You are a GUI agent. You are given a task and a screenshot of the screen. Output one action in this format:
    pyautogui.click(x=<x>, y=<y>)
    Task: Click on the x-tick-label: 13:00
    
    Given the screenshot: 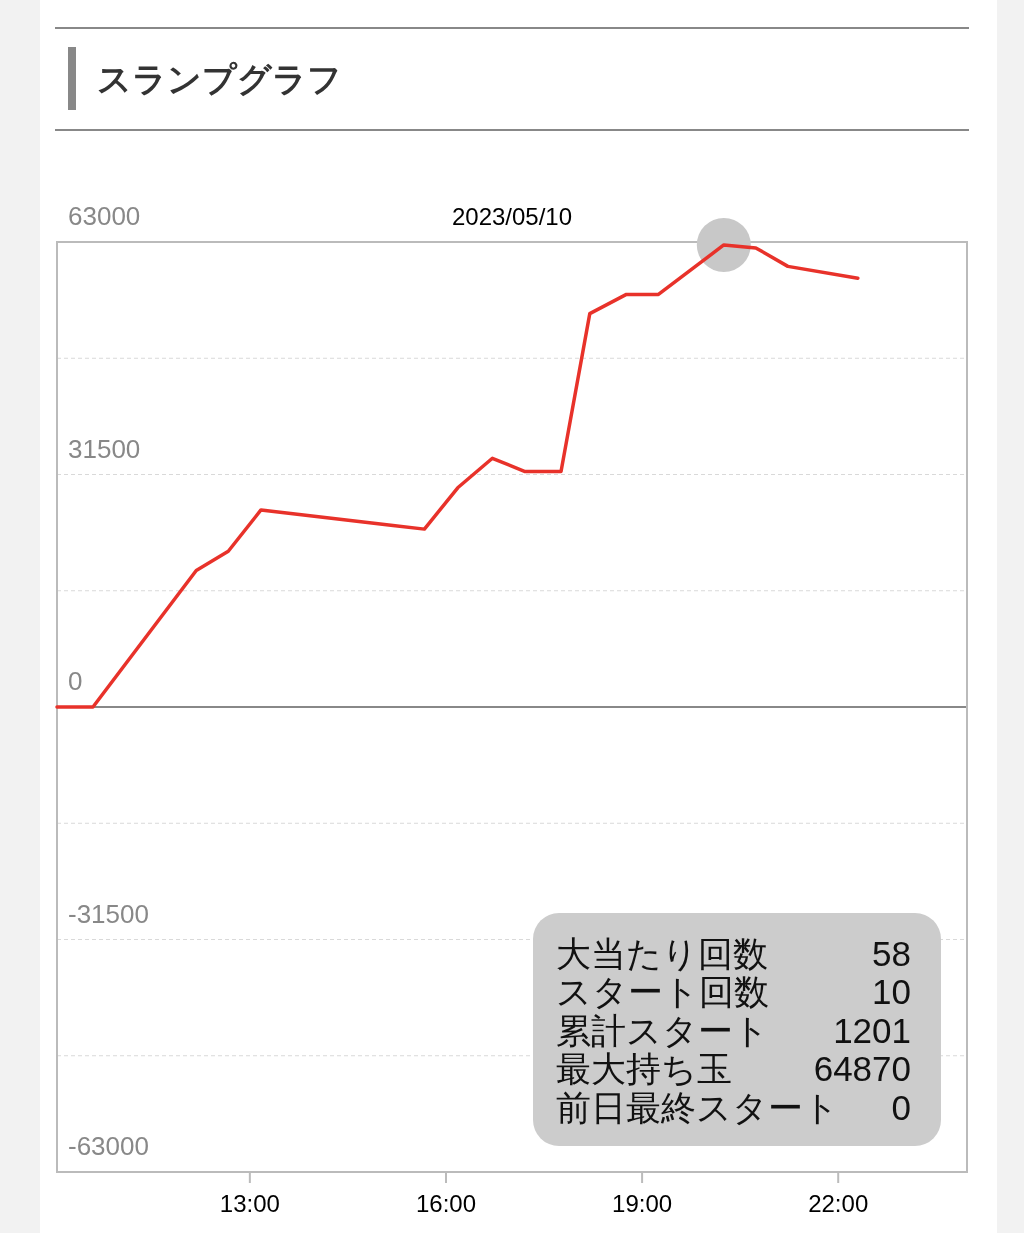 What is the action you would take?
    pyautogui.click(x=249, y=1203)
    